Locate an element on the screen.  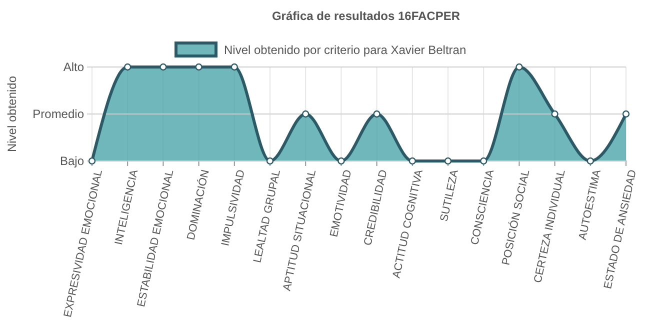
ref-line-label: Promedio is located at coordinates (58, 114).